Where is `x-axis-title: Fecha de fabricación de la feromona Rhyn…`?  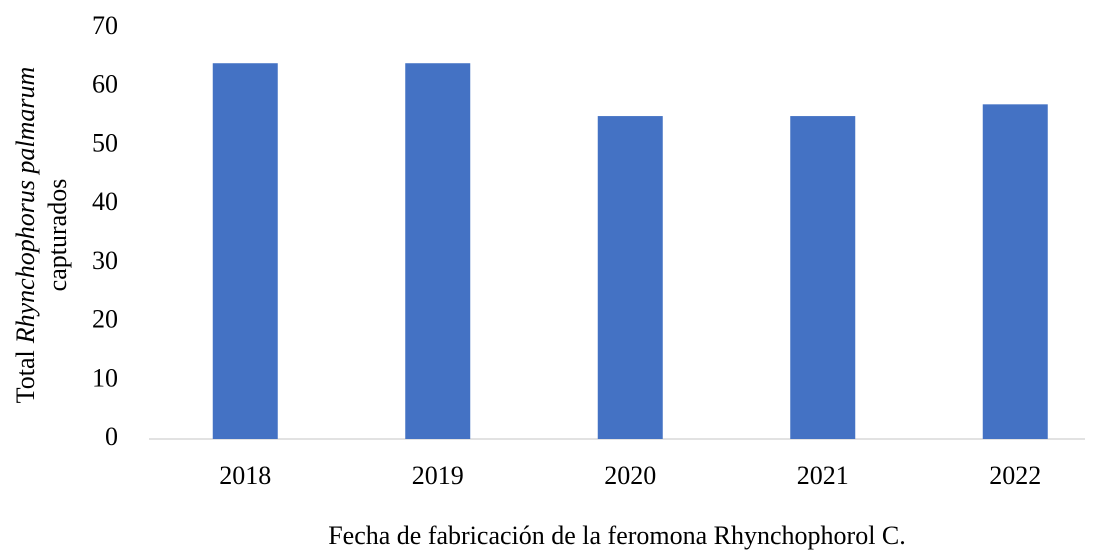 x-axis-title: Fecha de fabricación de la feromona Rhyn… is located at coordinates (617, 535).